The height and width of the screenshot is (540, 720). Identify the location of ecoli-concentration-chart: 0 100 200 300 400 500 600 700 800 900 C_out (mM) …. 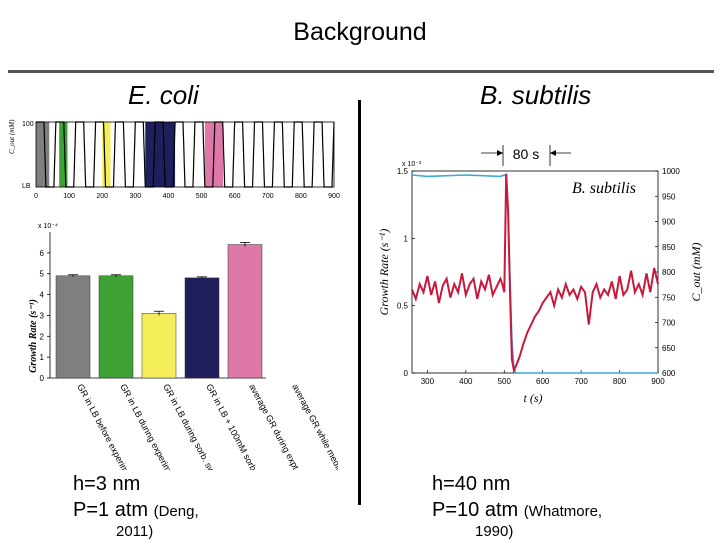
(174, 159).